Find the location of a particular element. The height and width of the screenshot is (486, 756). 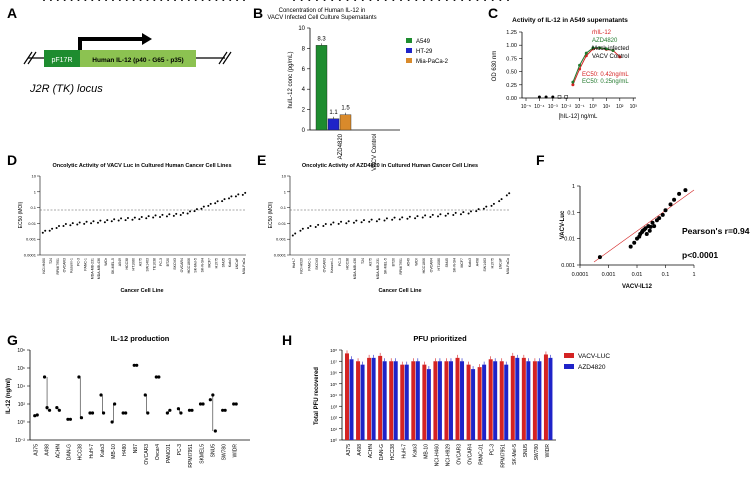

xtick-cell-line: HCC1806 is located at coordinates (424, 265).